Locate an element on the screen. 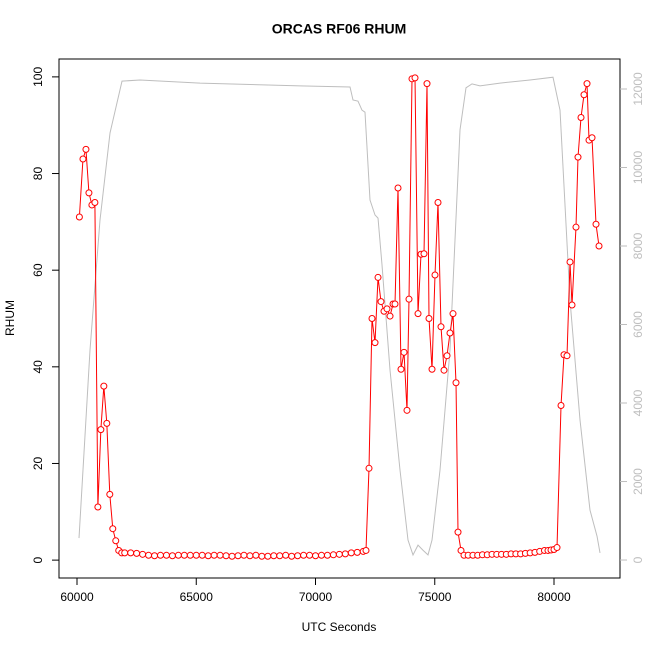 The height and width of the screenshot is (650, 650). y-tick-label: 80 is located at coordinates (38, 174).